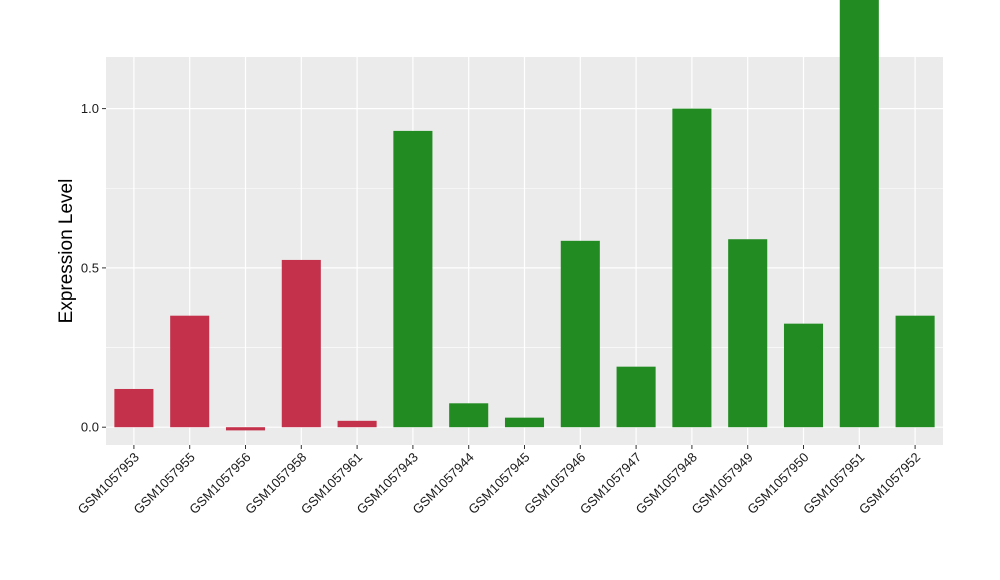 This screenshot has width=1000, height=580. What do you see at coordinates (859, 214) in the screenshot?
I see `bar-GSM1057951` at bounding box center [859, 214].